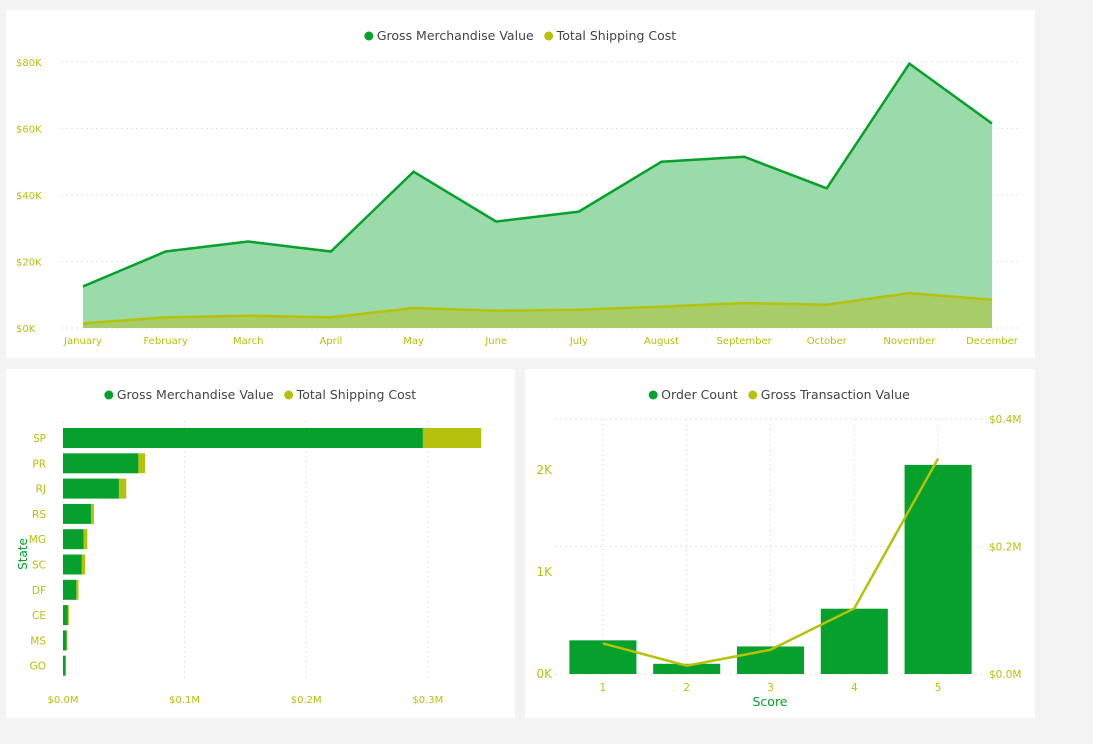 This screenshot has width=1093, height=744. I want to click on y-left-tick-label: 0K, so click(544, 674).